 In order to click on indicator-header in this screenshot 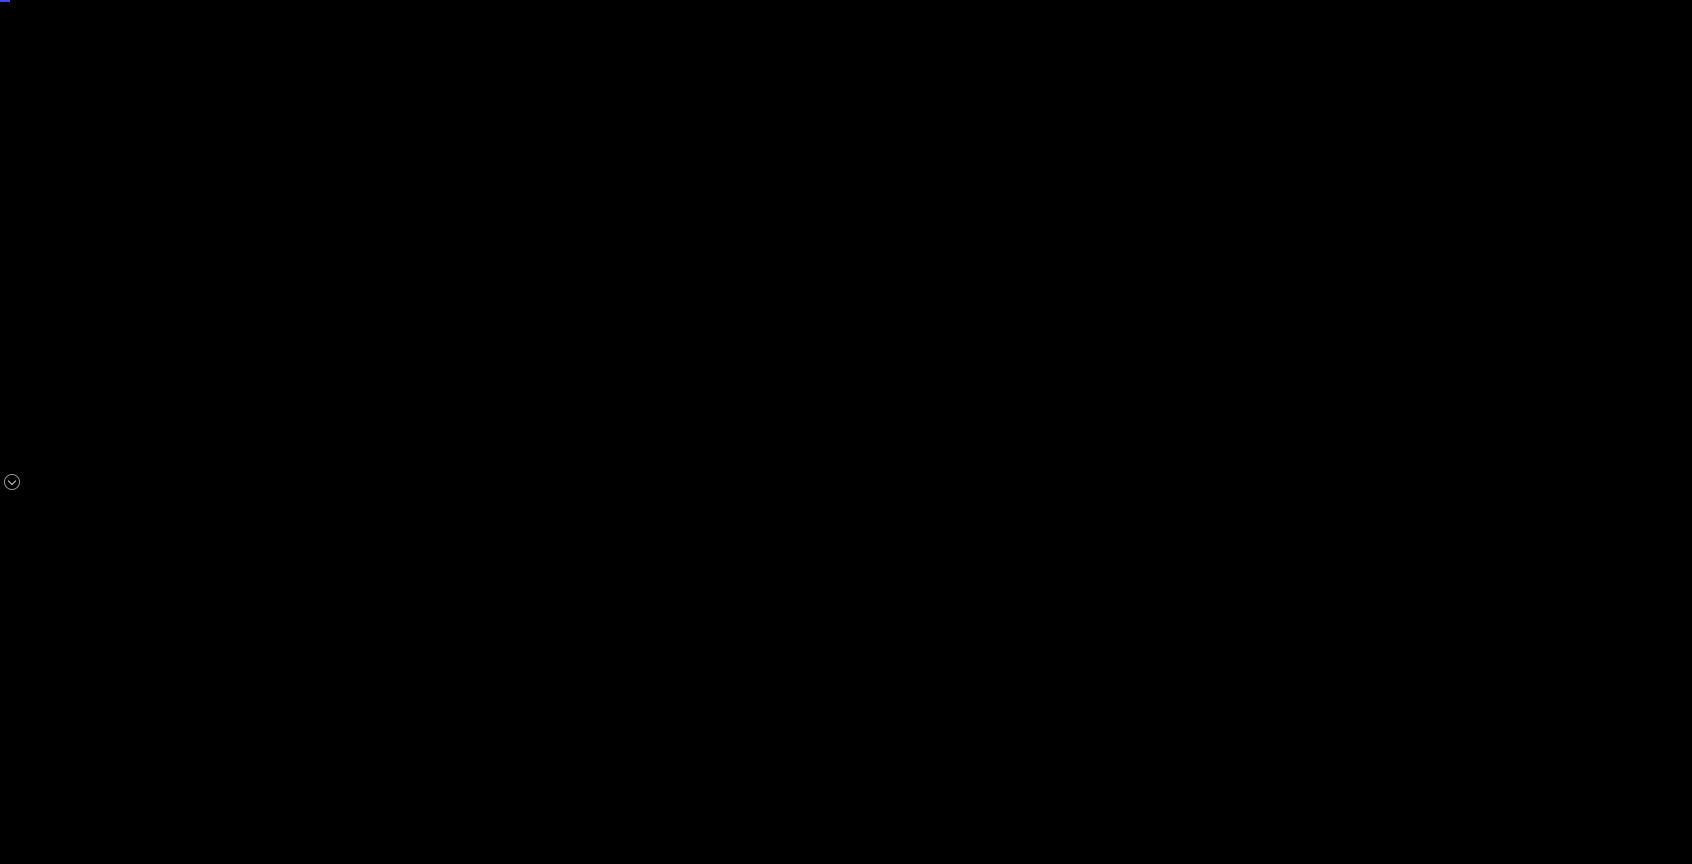, I will do `click(14, 481)`.